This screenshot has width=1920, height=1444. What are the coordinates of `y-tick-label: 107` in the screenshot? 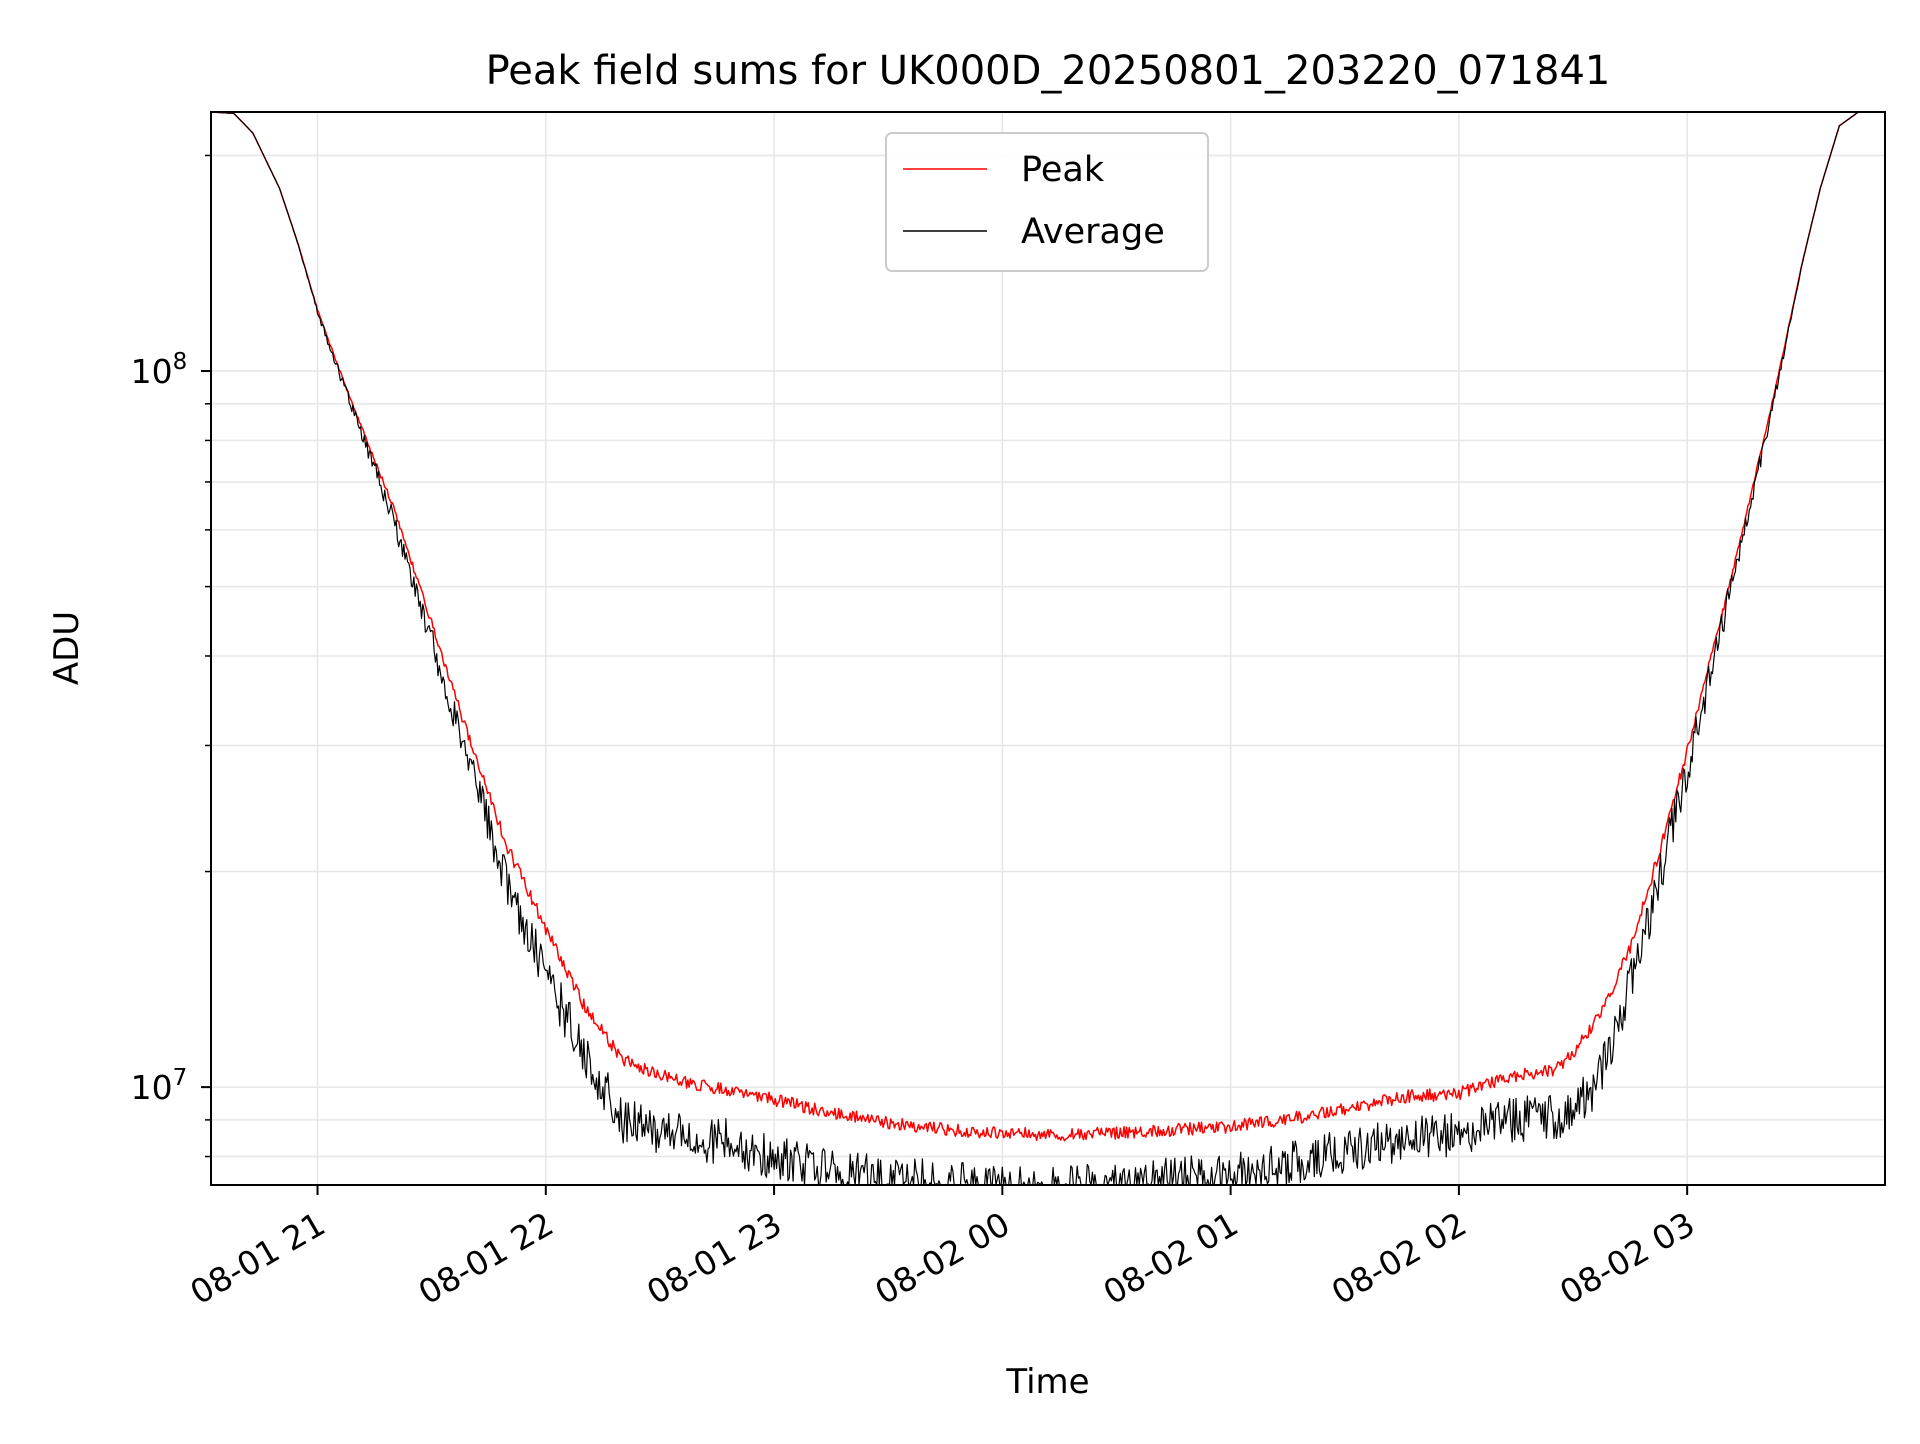 It's located at (159, 1086).